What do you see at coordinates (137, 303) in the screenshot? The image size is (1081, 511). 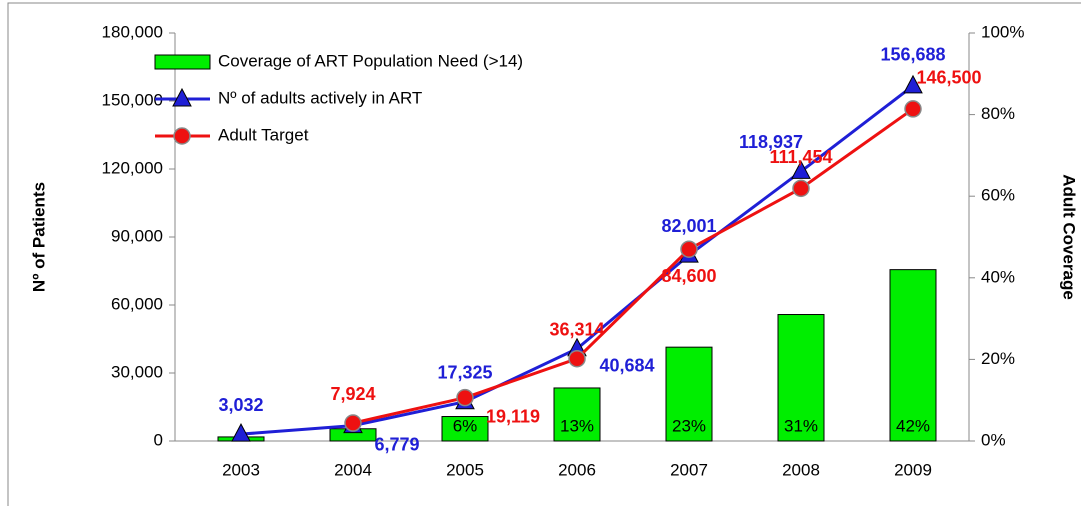 I see `y-tick-label: 60,000` at bounding box center [137, 303].